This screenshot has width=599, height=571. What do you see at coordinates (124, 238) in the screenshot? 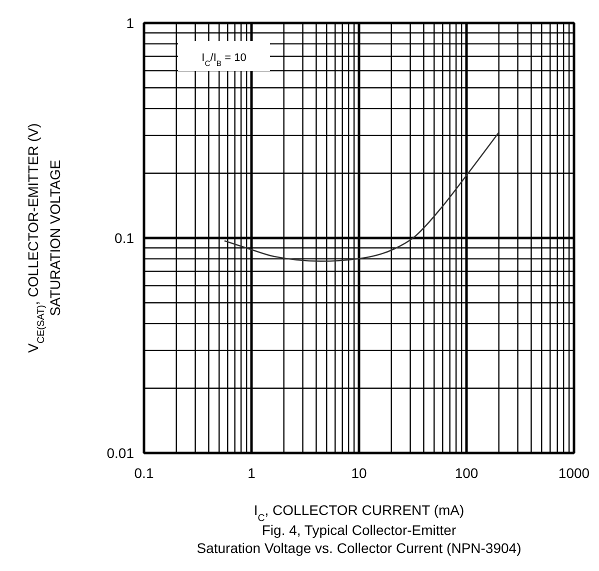
I see `y-tick-label: 0.1` at bounding box center [124, 238].